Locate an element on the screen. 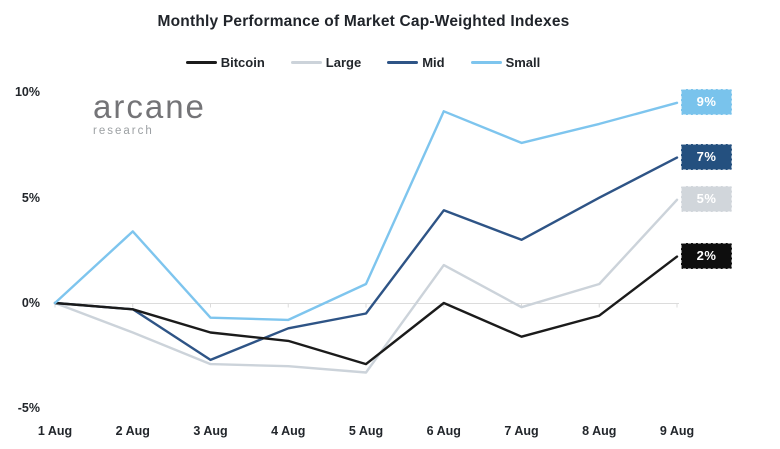  y-tick-label: -5% is located at coordinates (28, 408).